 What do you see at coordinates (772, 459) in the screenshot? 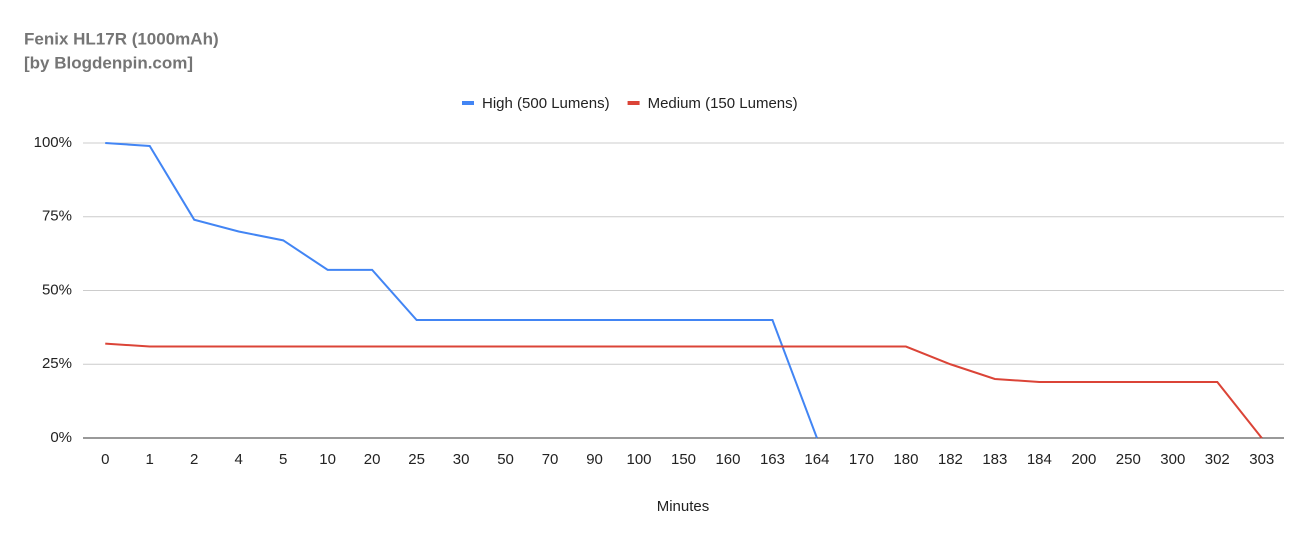
I see `x-tick-label: 163` at bounding box center [772, 459].